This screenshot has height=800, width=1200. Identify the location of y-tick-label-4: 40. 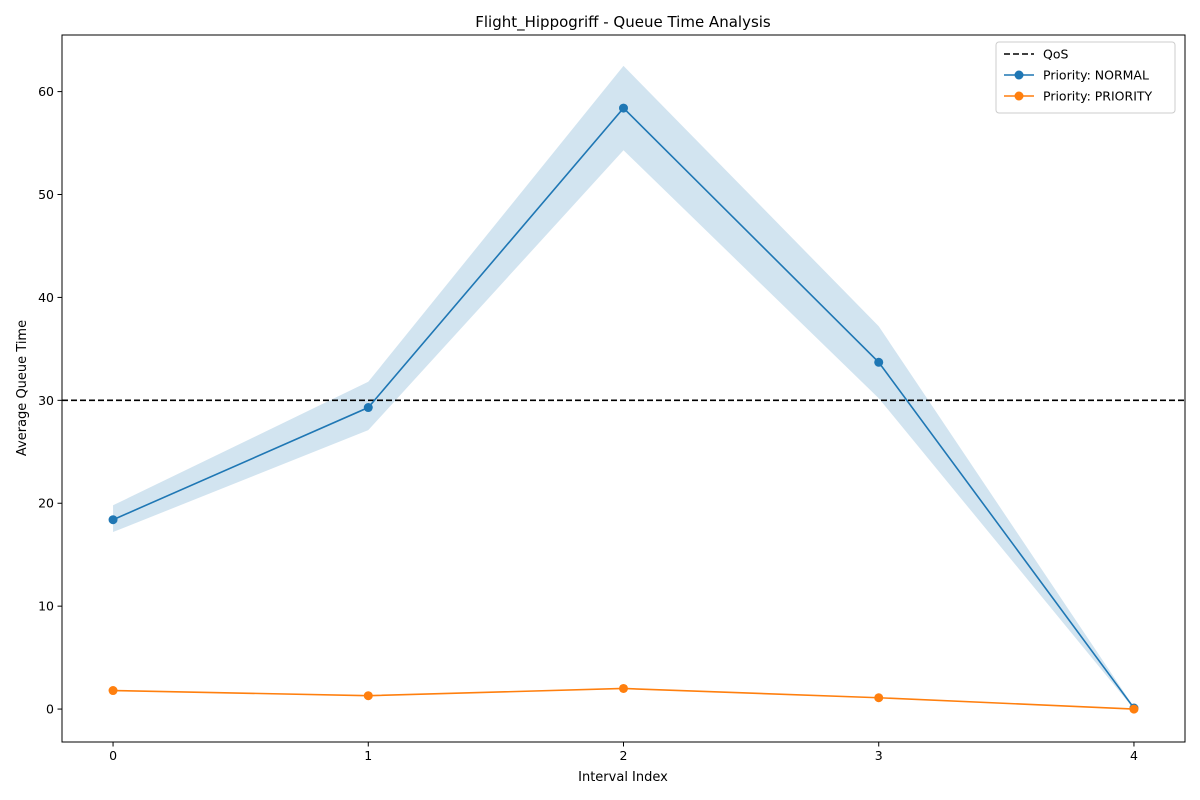
(46, 297).